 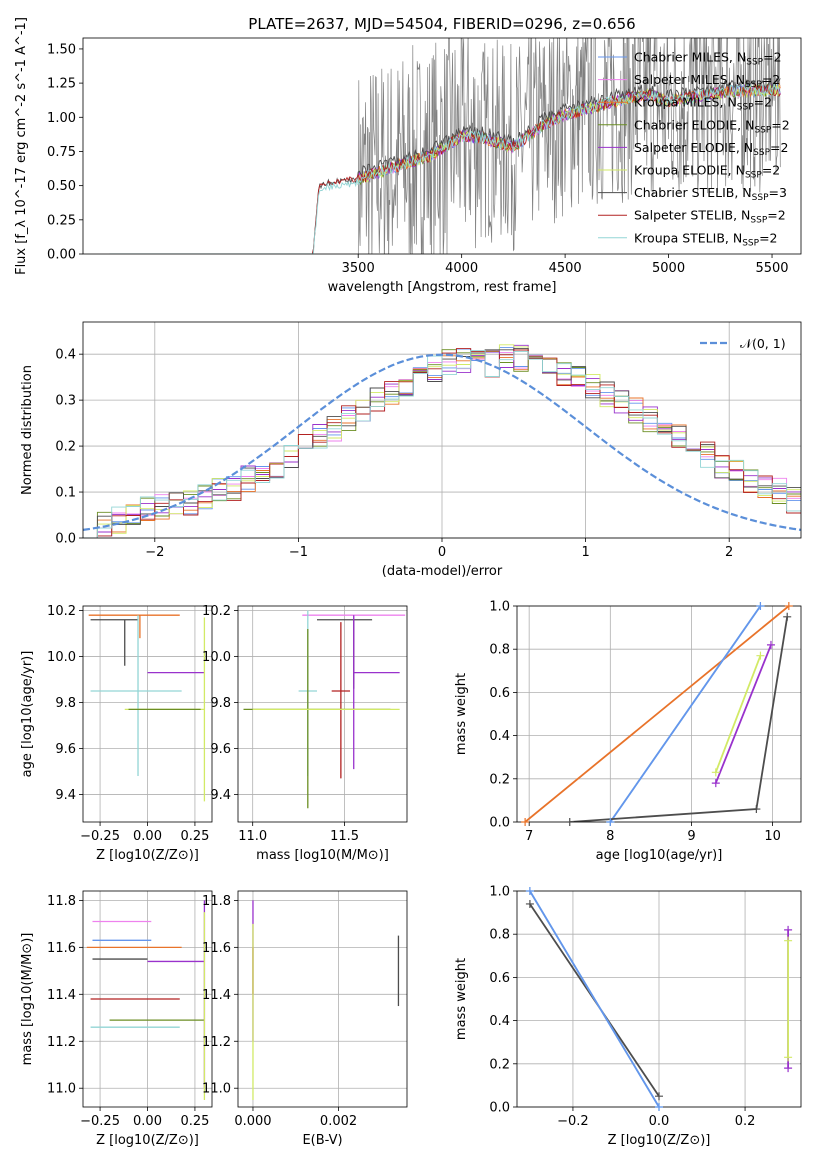 I want to click on x-axis-label: E(B-V), so click(x=322, y=1140).